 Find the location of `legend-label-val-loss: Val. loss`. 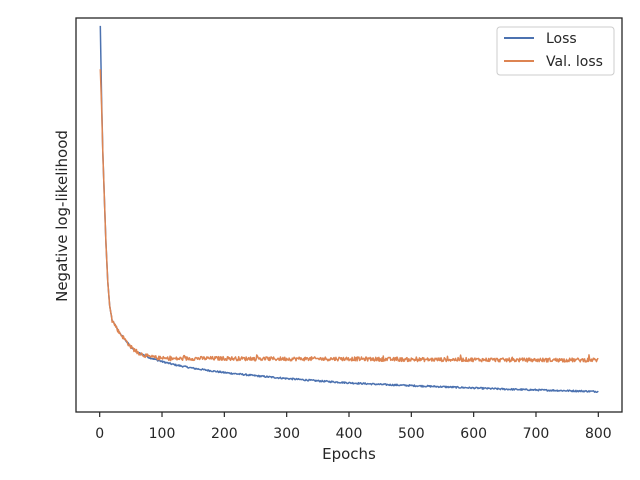

legend-label-val-loss: Val. loss is located at coordinates (574, 62).